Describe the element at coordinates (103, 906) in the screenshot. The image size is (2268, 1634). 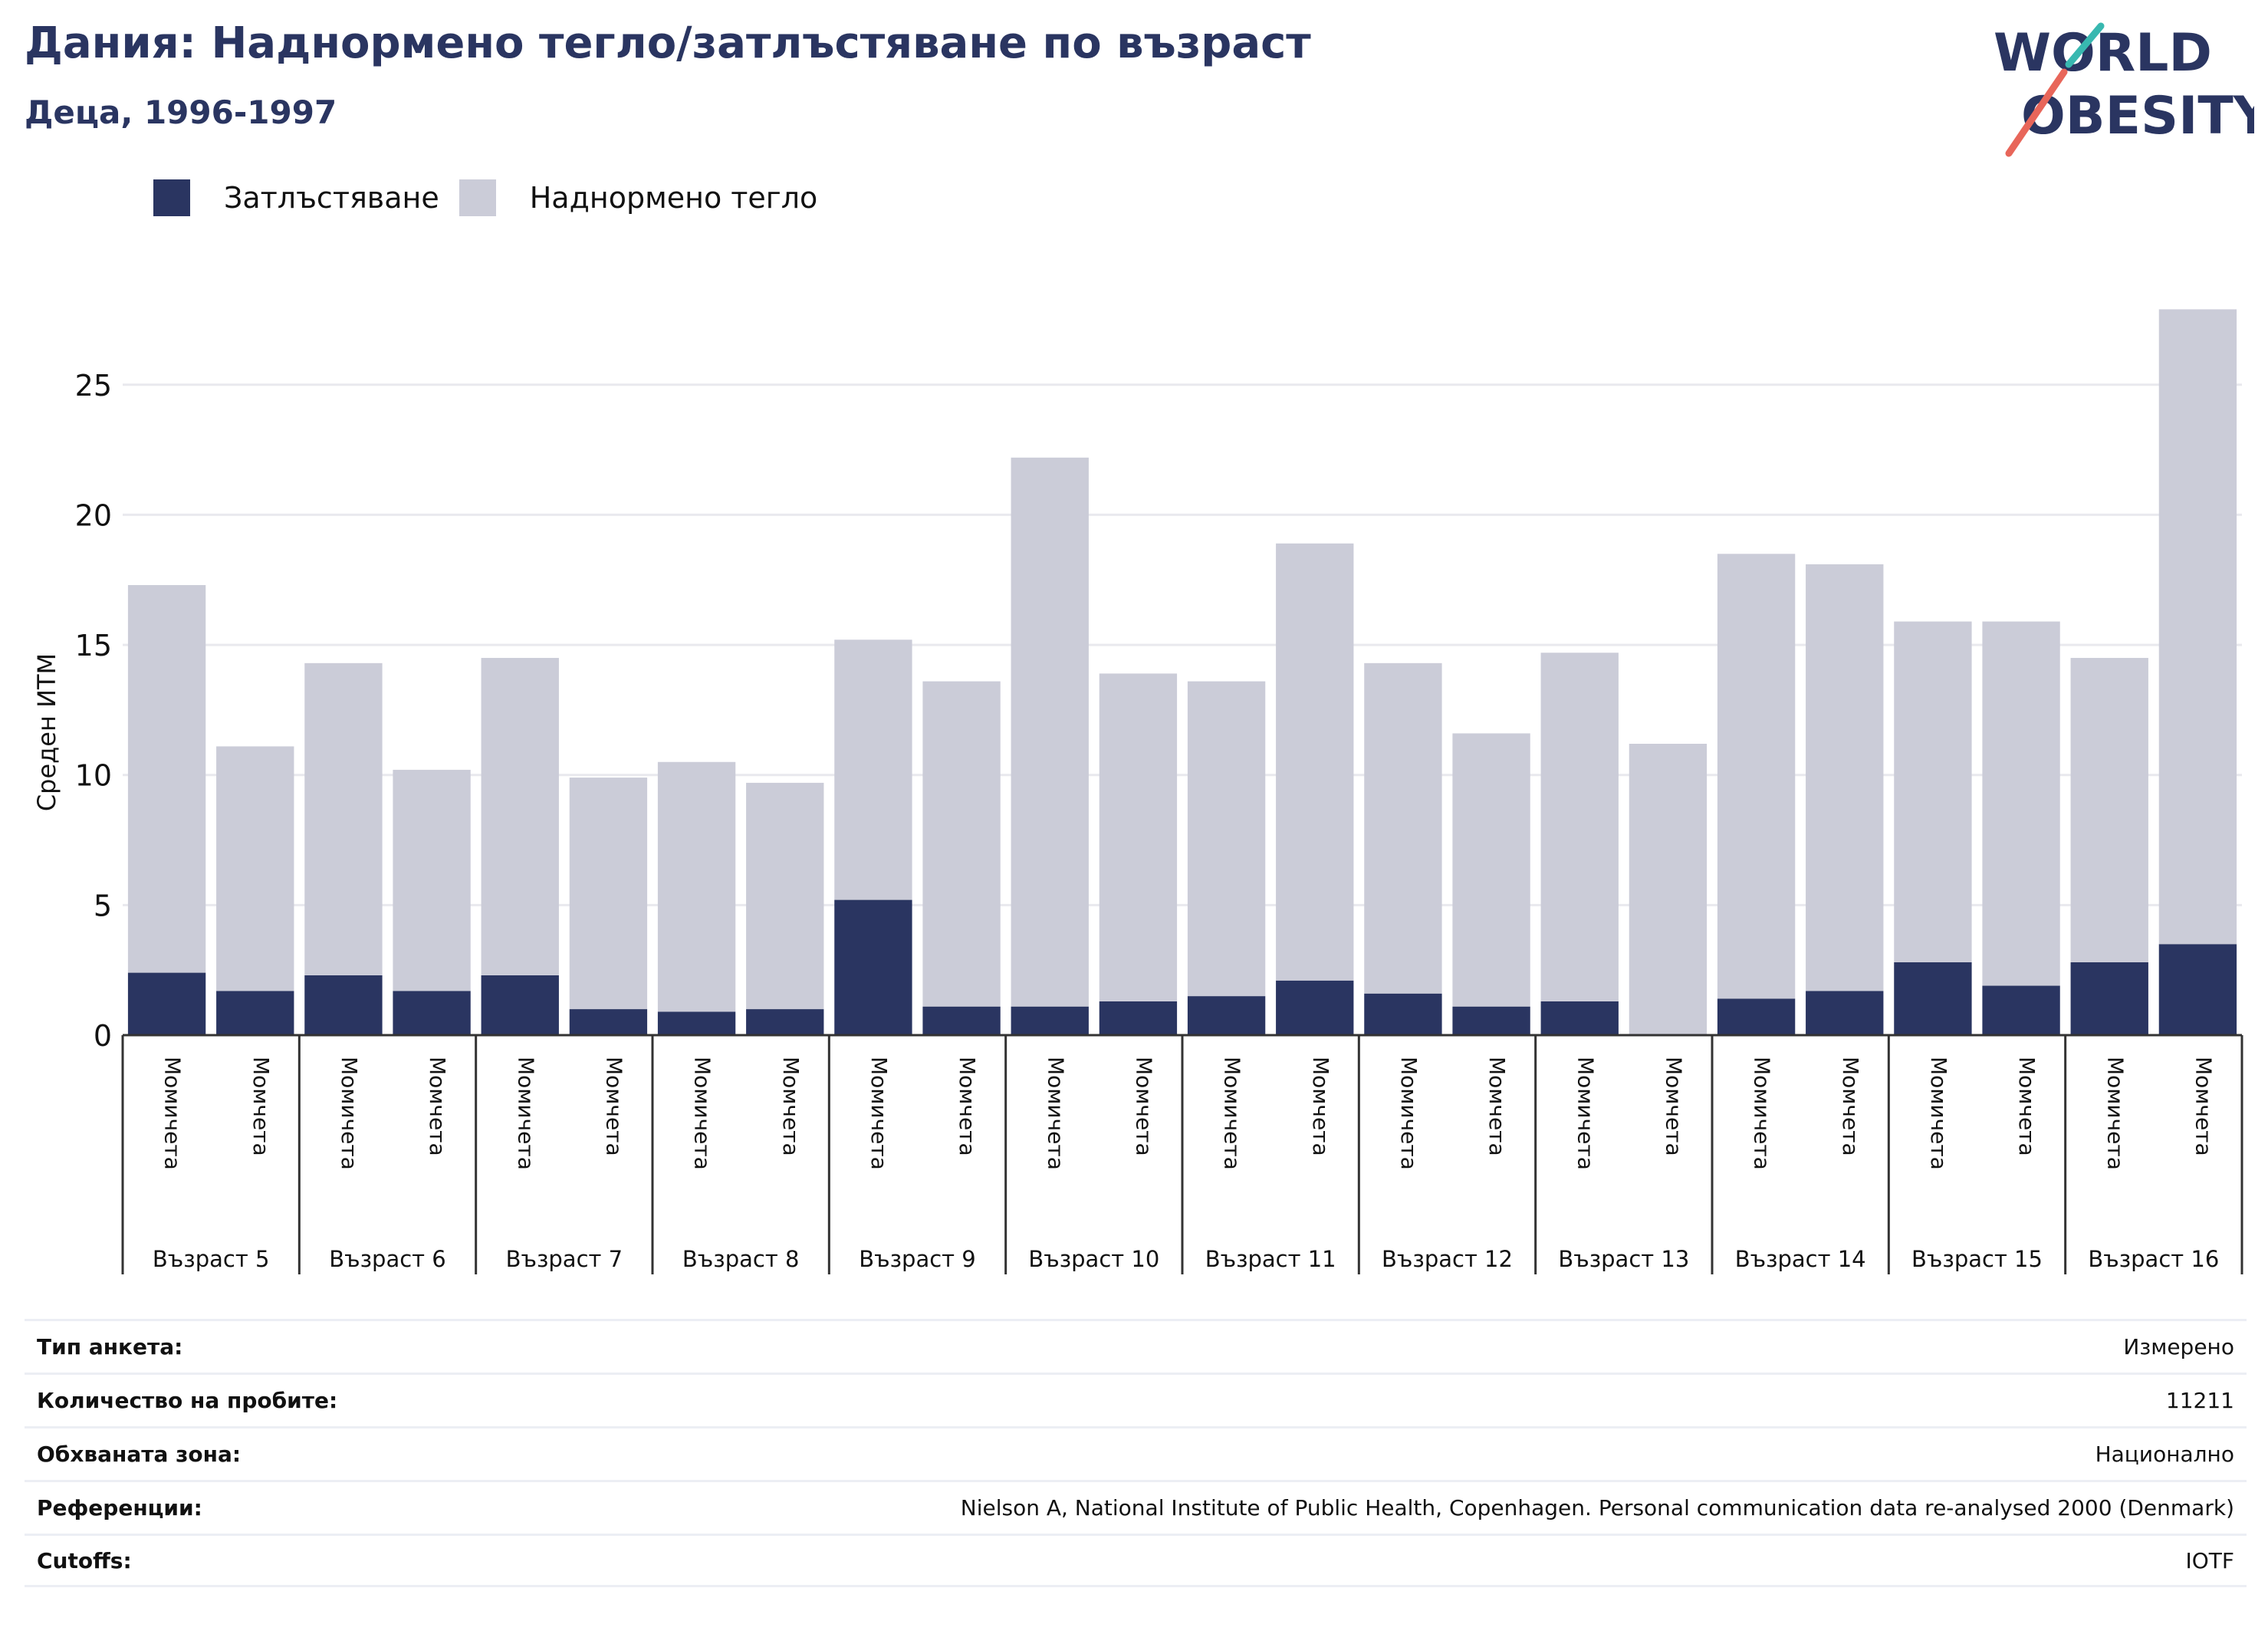
I see `y-tick-label: 5` at that location.